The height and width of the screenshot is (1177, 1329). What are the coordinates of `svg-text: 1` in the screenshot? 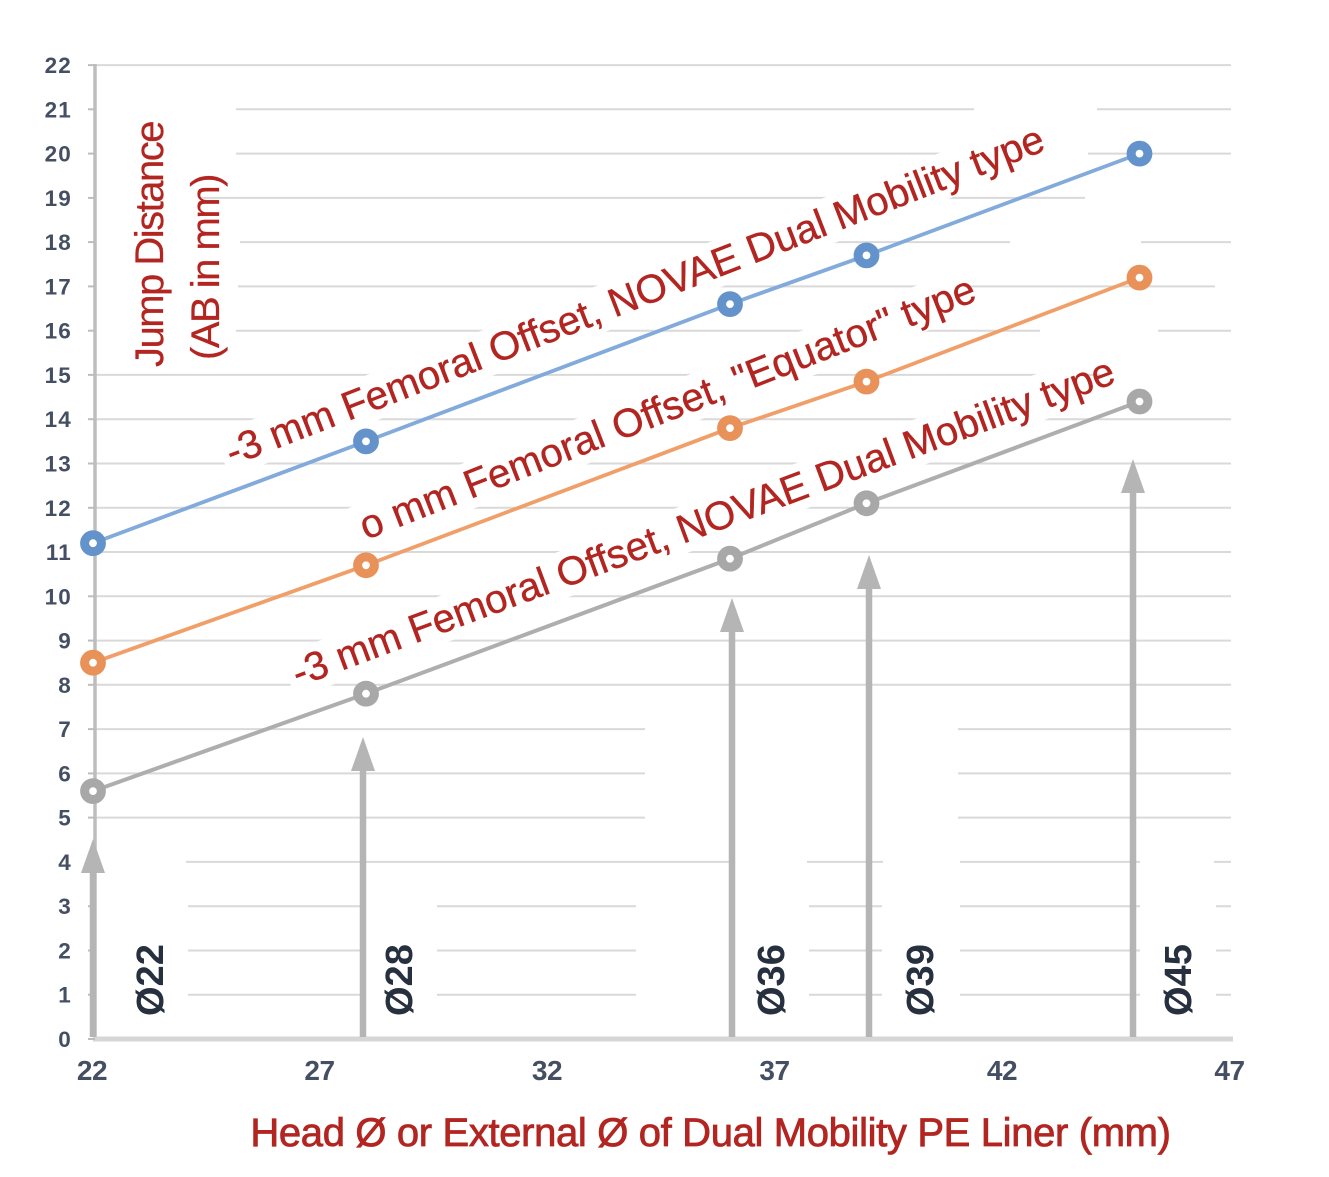 It's located at (65, 995).